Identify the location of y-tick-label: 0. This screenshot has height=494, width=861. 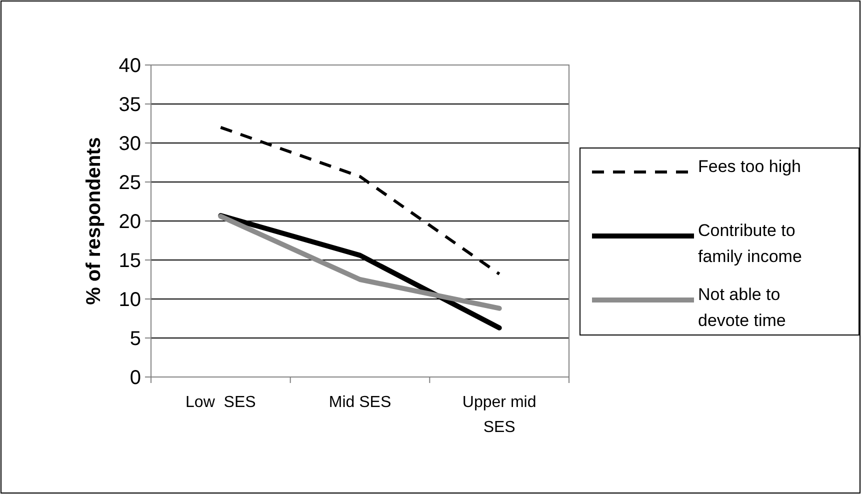
(135, 378).